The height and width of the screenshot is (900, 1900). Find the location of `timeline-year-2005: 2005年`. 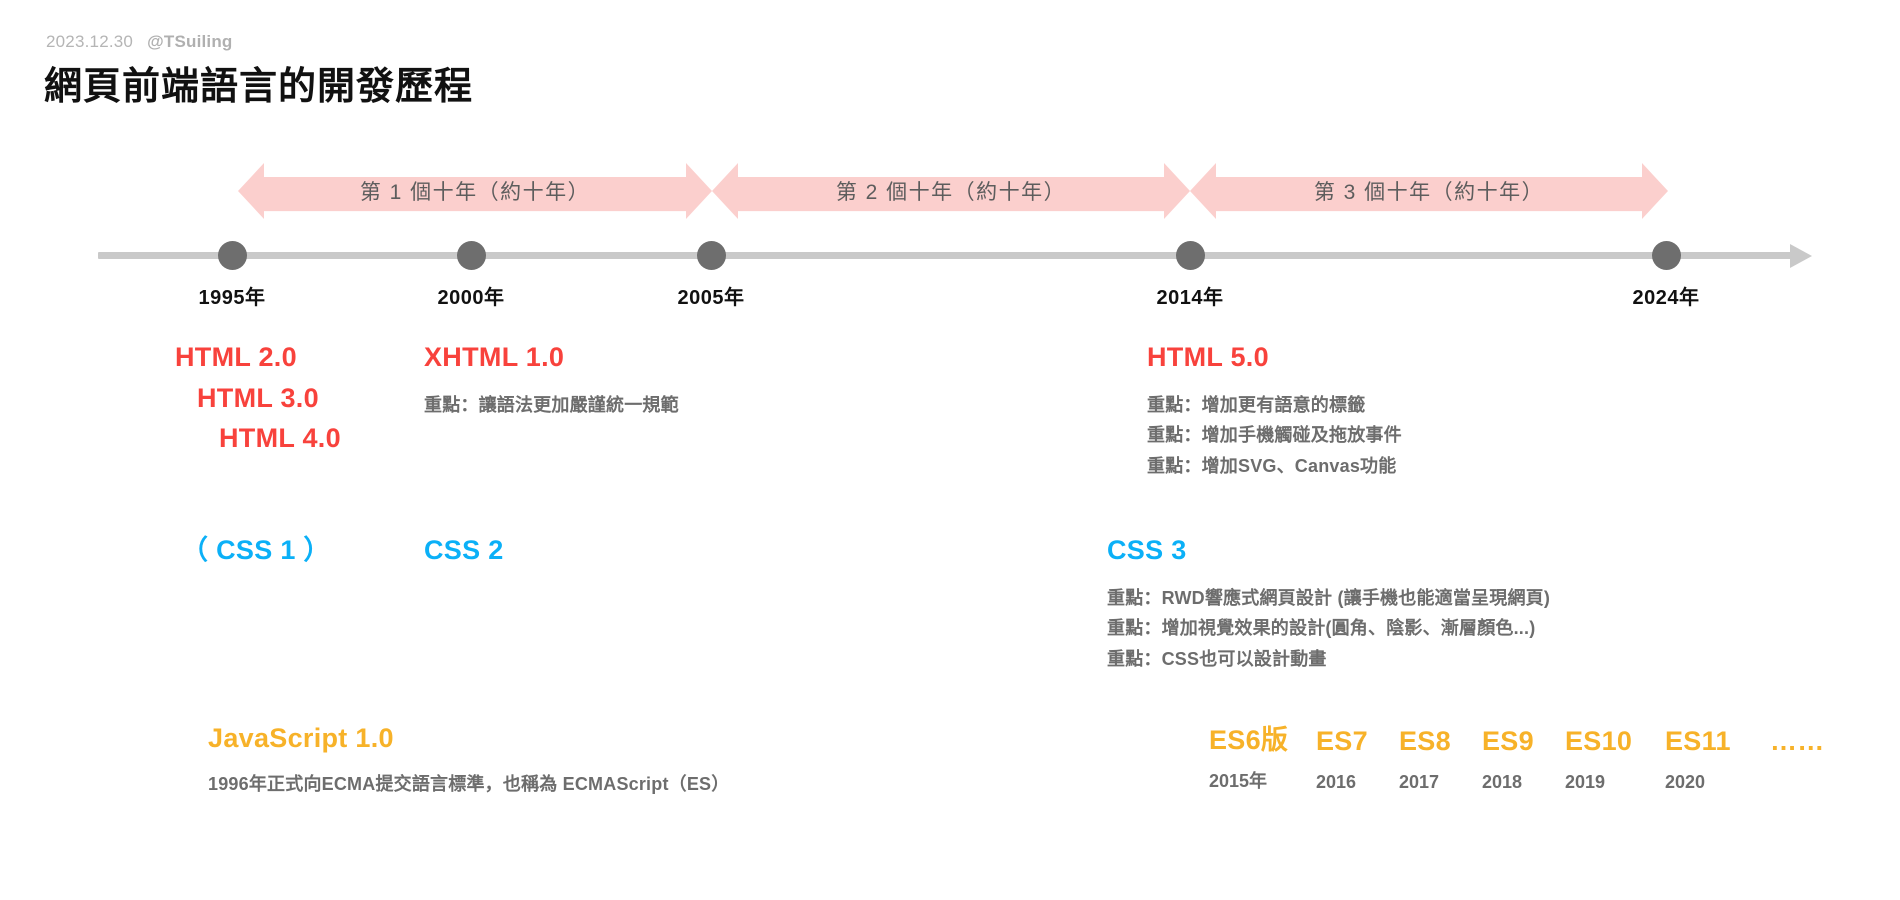

timeline-year-2005: 2005年 is located at coordinates (711, 298).